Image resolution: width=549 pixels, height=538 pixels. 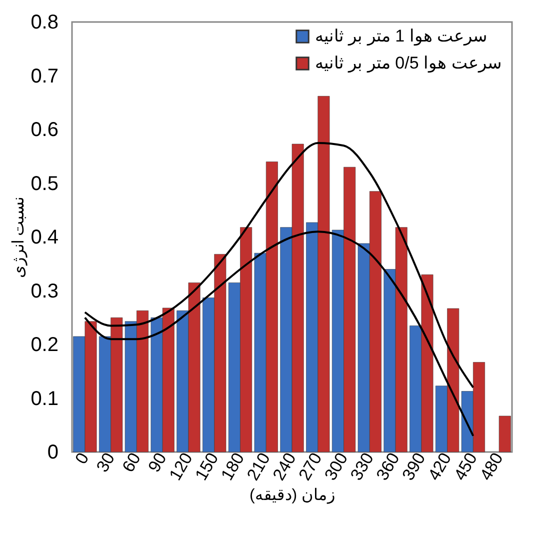 I want to click on y-tick-label: 0.1, so click(x=44, y=399).